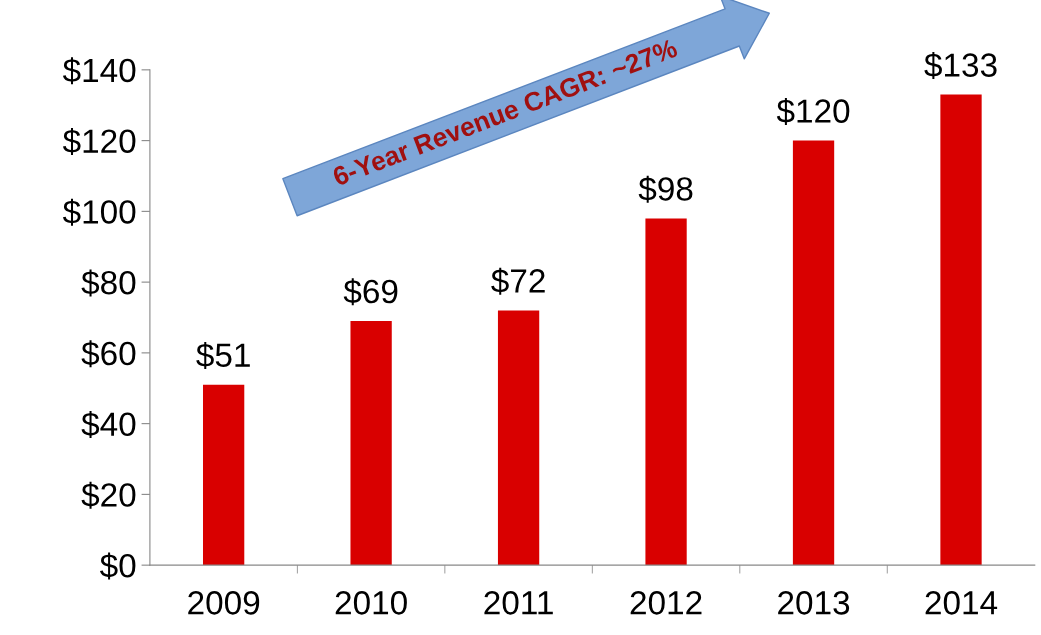 The image size is (1041, 635). Describe the element at coordinates (961, 603) in the screenshot. I see `x-tick-label: 2014` at that location.